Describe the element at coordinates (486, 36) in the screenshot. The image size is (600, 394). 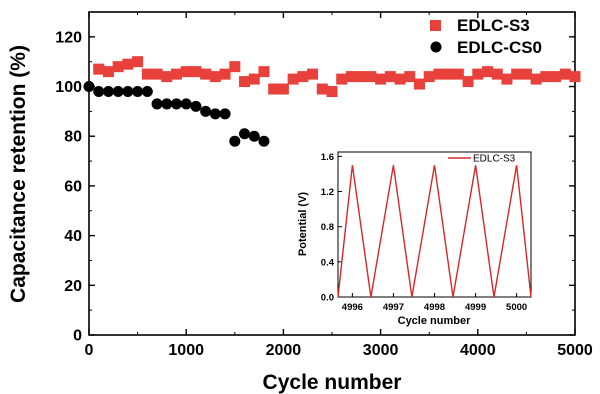
I see `legend: EDLC-S3 EDLC-CS0` at that location.